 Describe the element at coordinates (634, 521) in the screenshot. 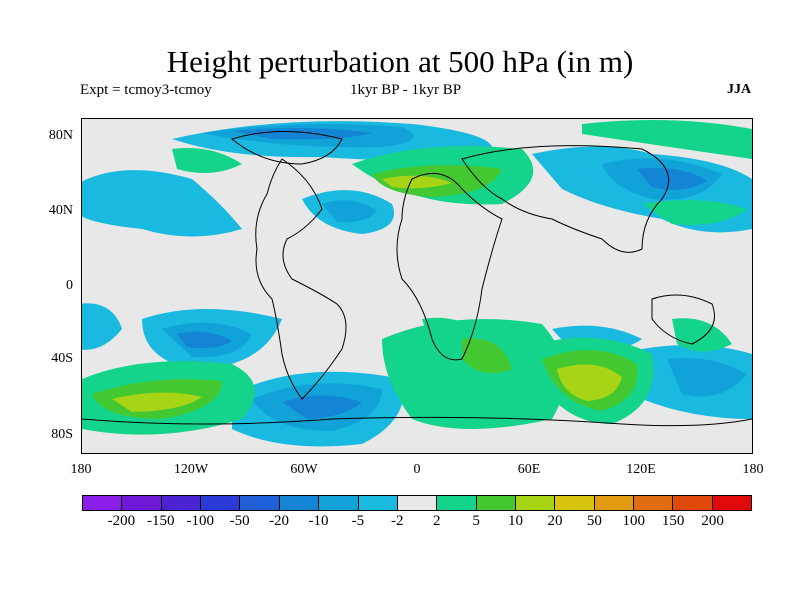

I see `colorbar-label: 100` at that location.